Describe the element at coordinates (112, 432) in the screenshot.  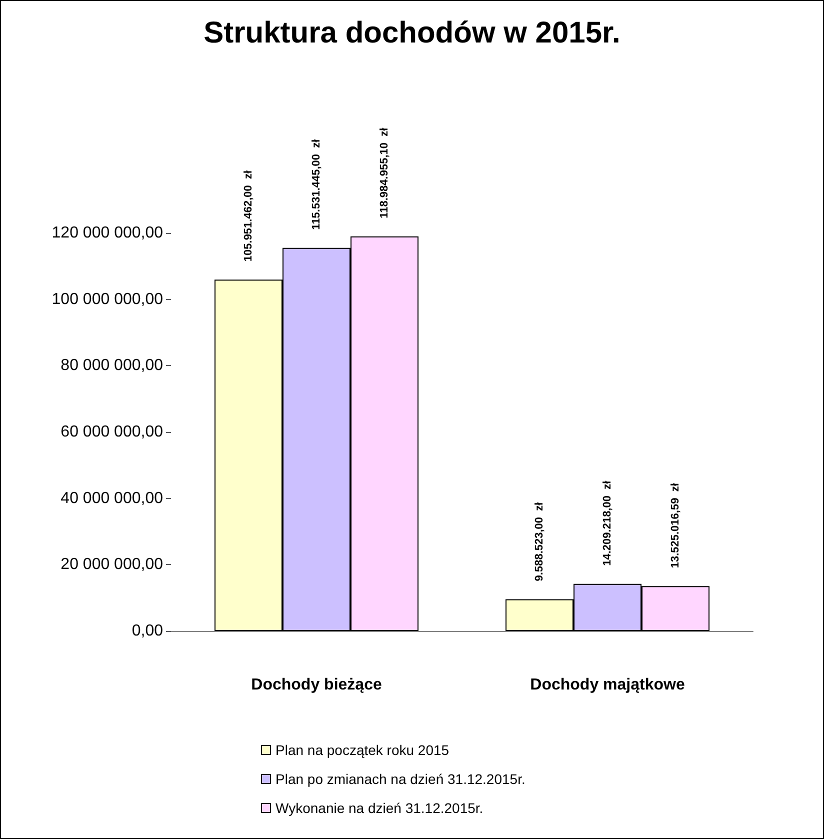
I see `y-tick-label: 60 000 000,00` at that location.